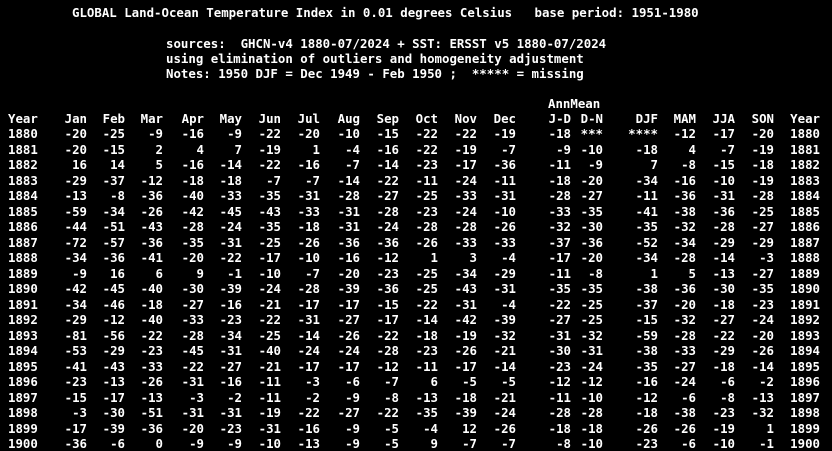  I want to click on table-cell: -25, so click(762, 211).